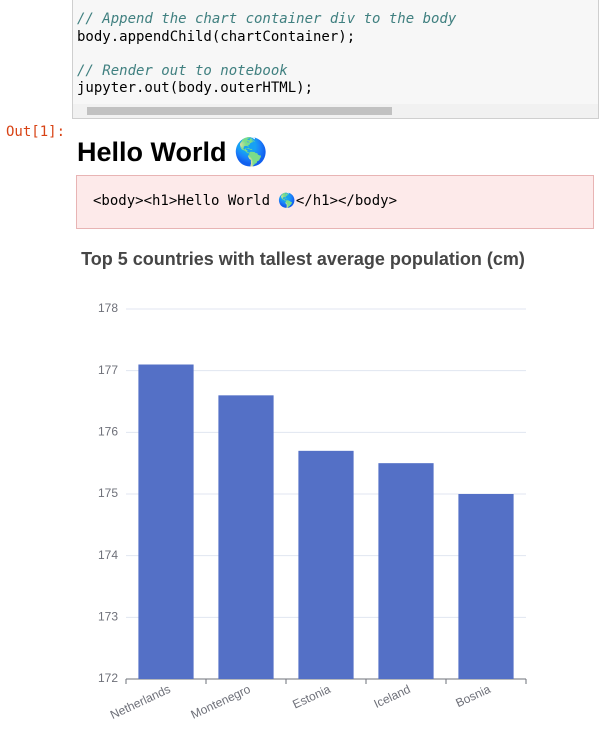 Image resolution: width=605 pixels, height=734 pixels. I want to click on y-tick-label: 175, so click(108, 493).